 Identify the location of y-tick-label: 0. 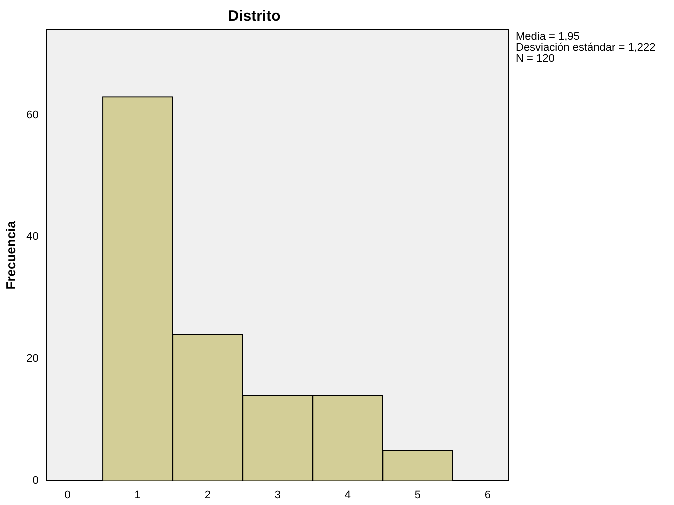
(35, 480).